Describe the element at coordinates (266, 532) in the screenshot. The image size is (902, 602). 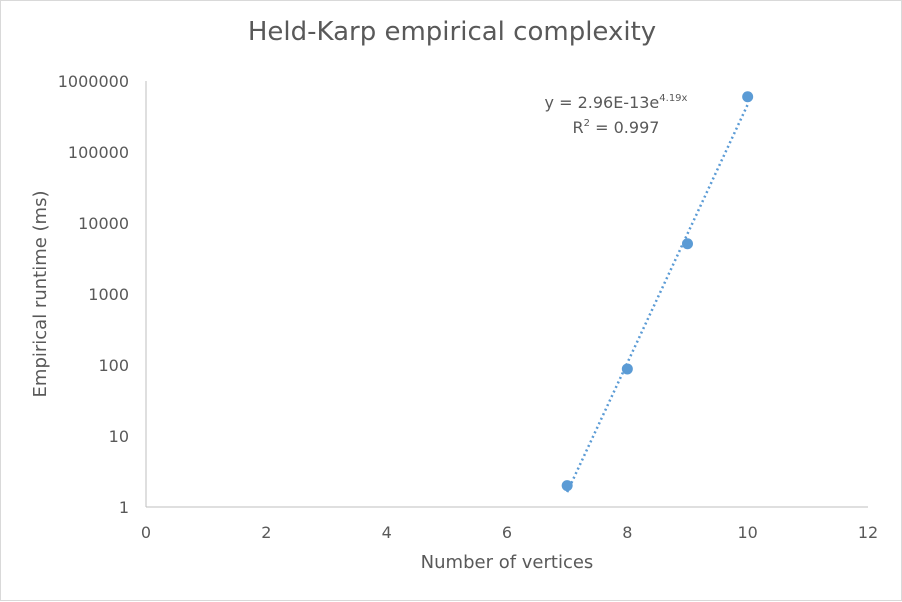
I see `x-tick-label: 2` at that location.